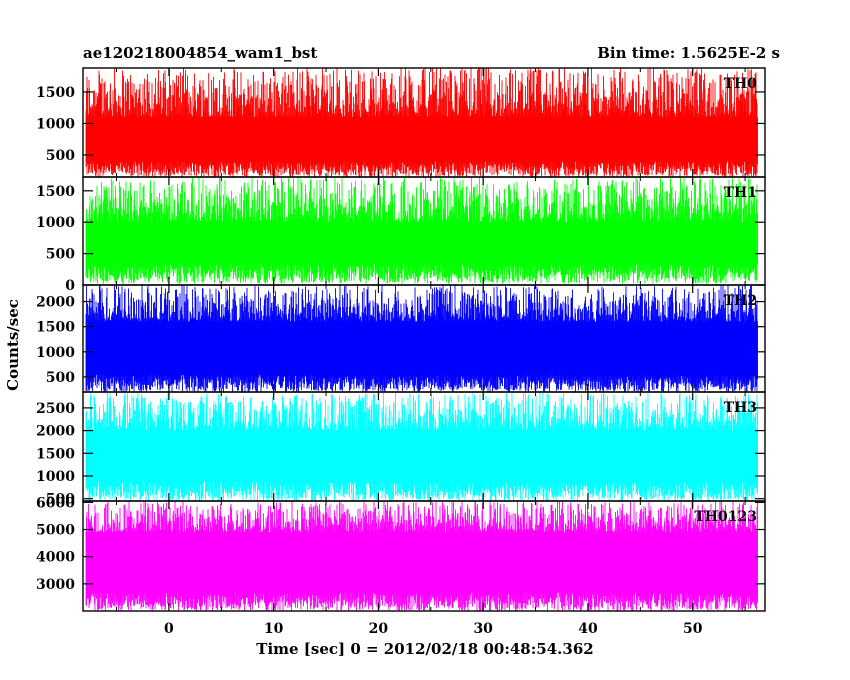  I want to click on series-th0123, so click(421, 556).